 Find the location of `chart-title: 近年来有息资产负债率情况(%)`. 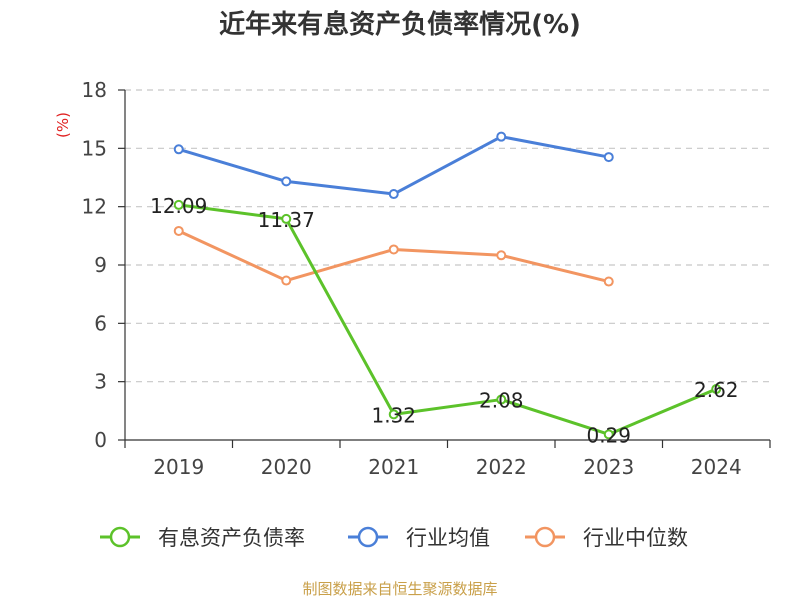

chart-title: 近年来有息资产负债率情况(%) is located at coordinates (400, 25).